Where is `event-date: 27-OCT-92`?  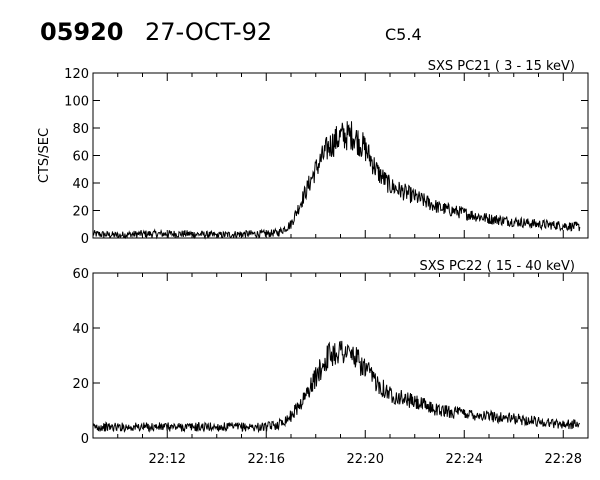
event-date: 27-OCT-92 is located at coordinates (208, 32).